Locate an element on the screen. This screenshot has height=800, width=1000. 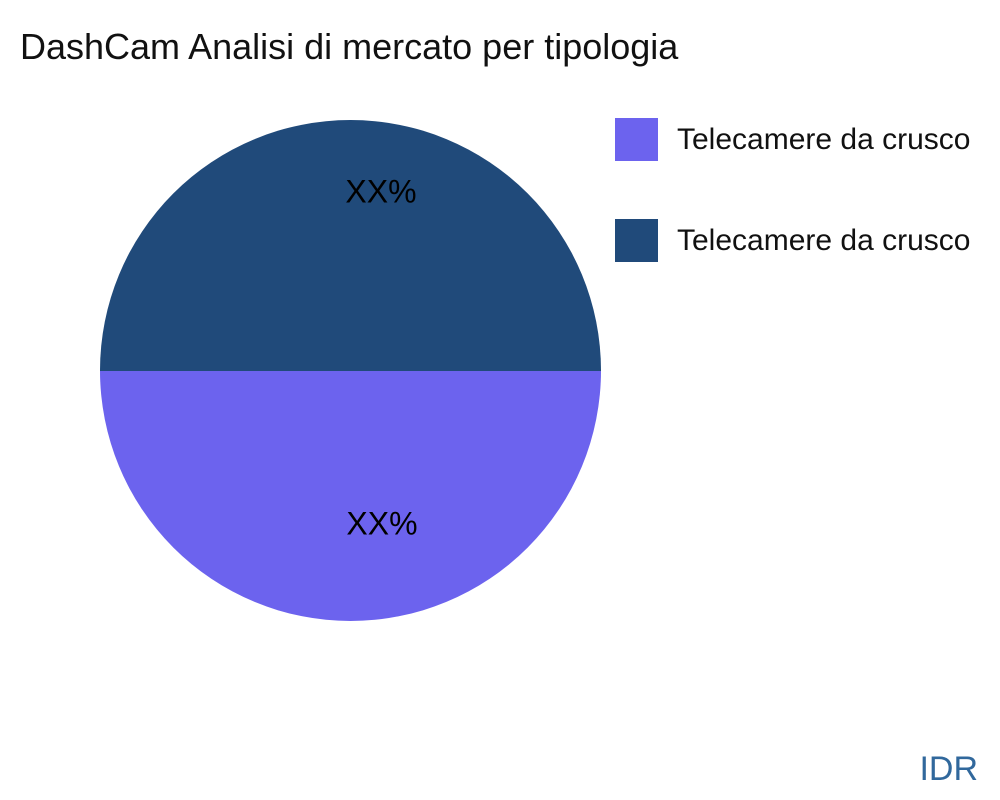
chart-title: DashCam Analisi di mercato per tipologia is located at coordinates (349, 46).